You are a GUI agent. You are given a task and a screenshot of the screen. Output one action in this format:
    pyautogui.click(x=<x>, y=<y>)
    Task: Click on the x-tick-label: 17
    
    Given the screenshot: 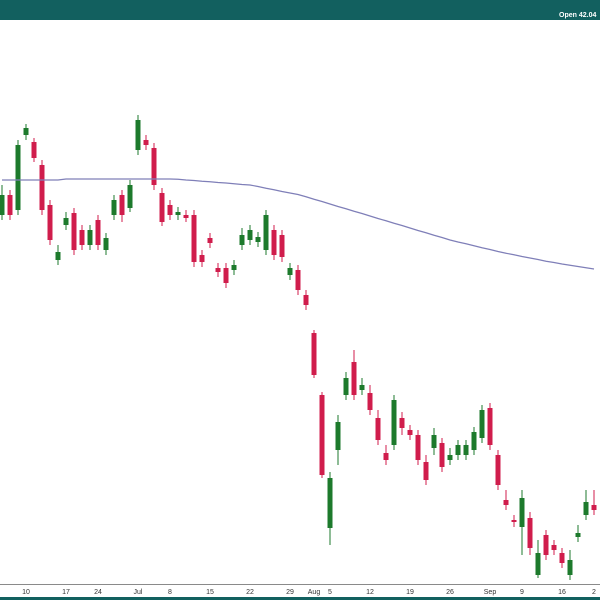 What is the action you would take?
    pyautogui.click(x=66, y=592)
    